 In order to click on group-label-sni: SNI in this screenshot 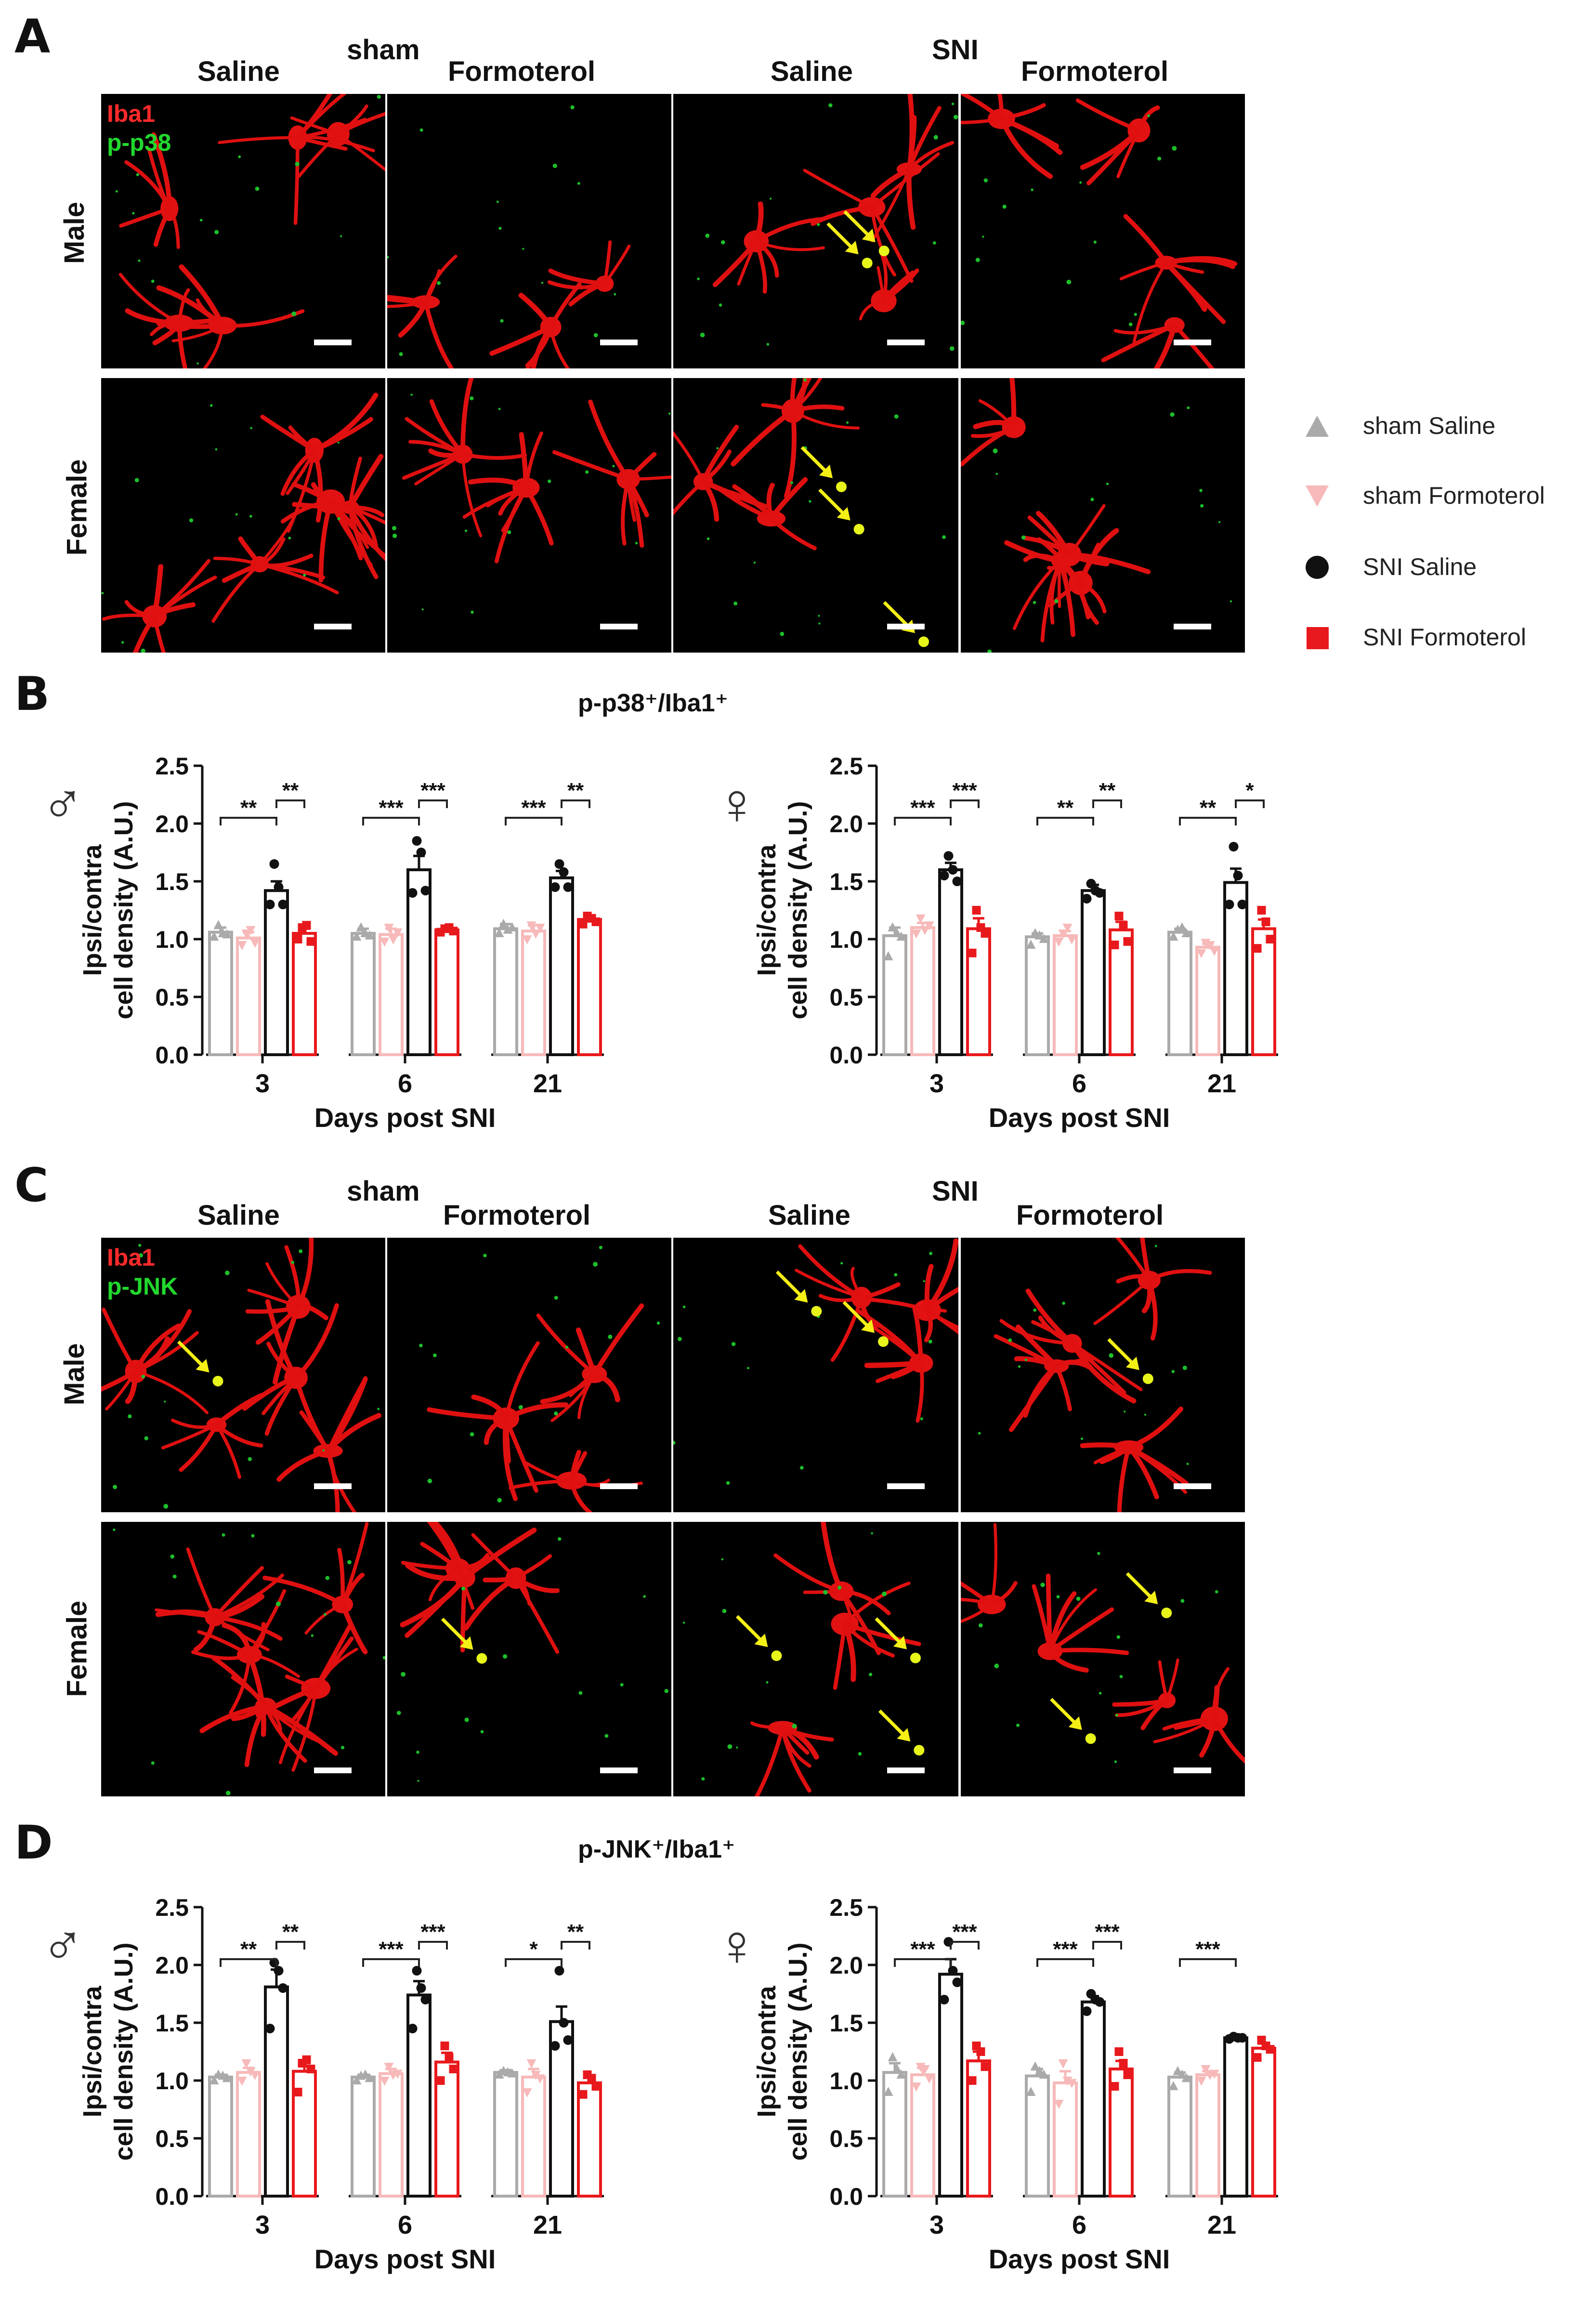, I will do `click(956, 49)`.